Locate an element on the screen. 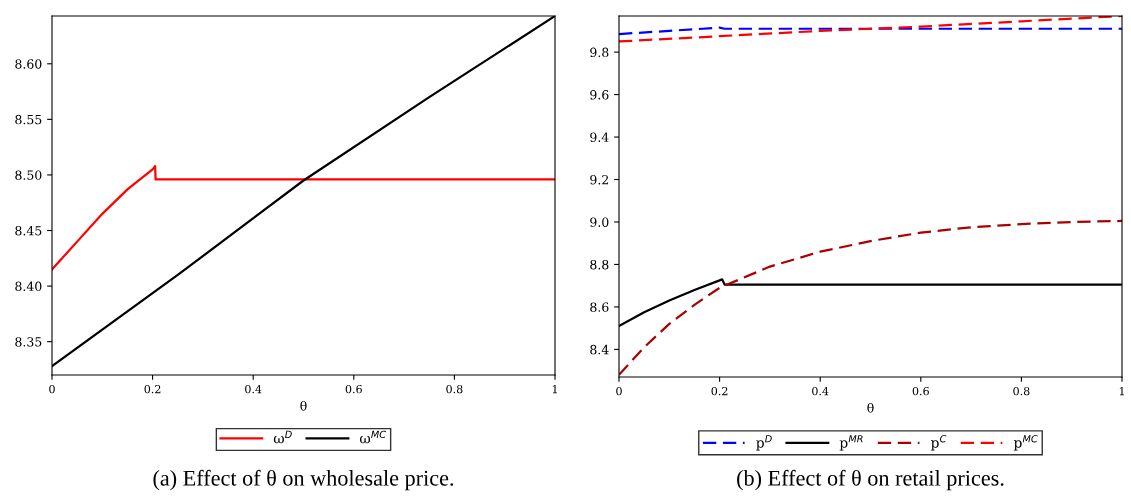 Image resolution: width=1131 pixels, height=499 pixels. y-tick-label: 8.55 is located at coordinates (28, 119).